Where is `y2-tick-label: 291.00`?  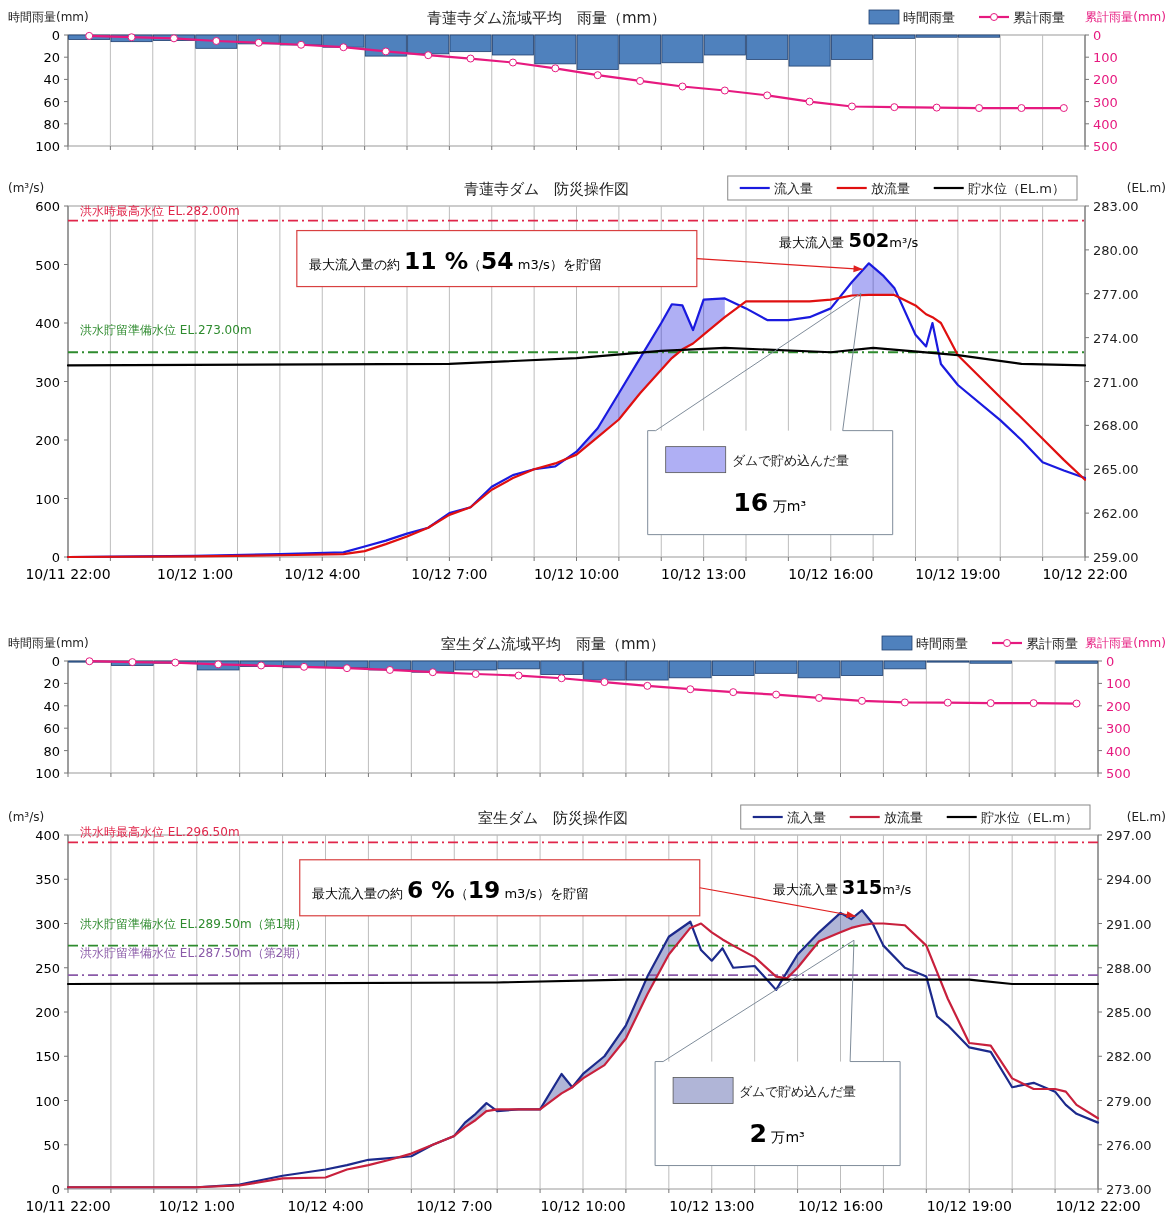
y2-tick-label: 291.00 is located at coordinates (1129, 924).